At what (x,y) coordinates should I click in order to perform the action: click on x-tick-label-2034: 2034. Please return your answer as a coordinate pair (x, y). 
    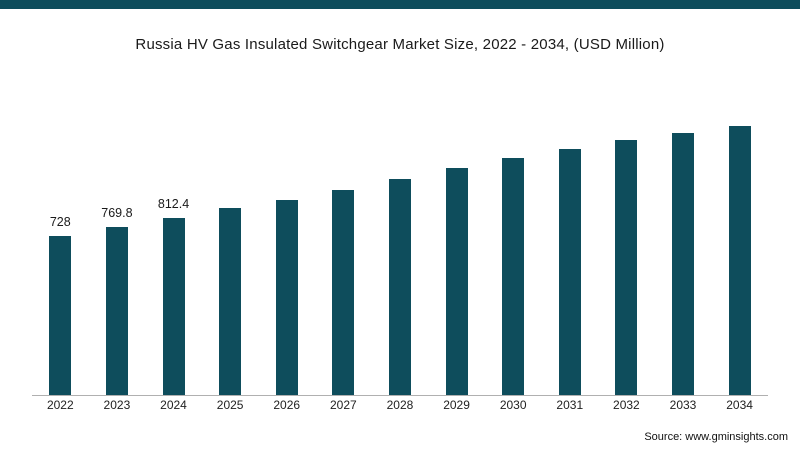
    Looking at the image, I should click on (739, 405).